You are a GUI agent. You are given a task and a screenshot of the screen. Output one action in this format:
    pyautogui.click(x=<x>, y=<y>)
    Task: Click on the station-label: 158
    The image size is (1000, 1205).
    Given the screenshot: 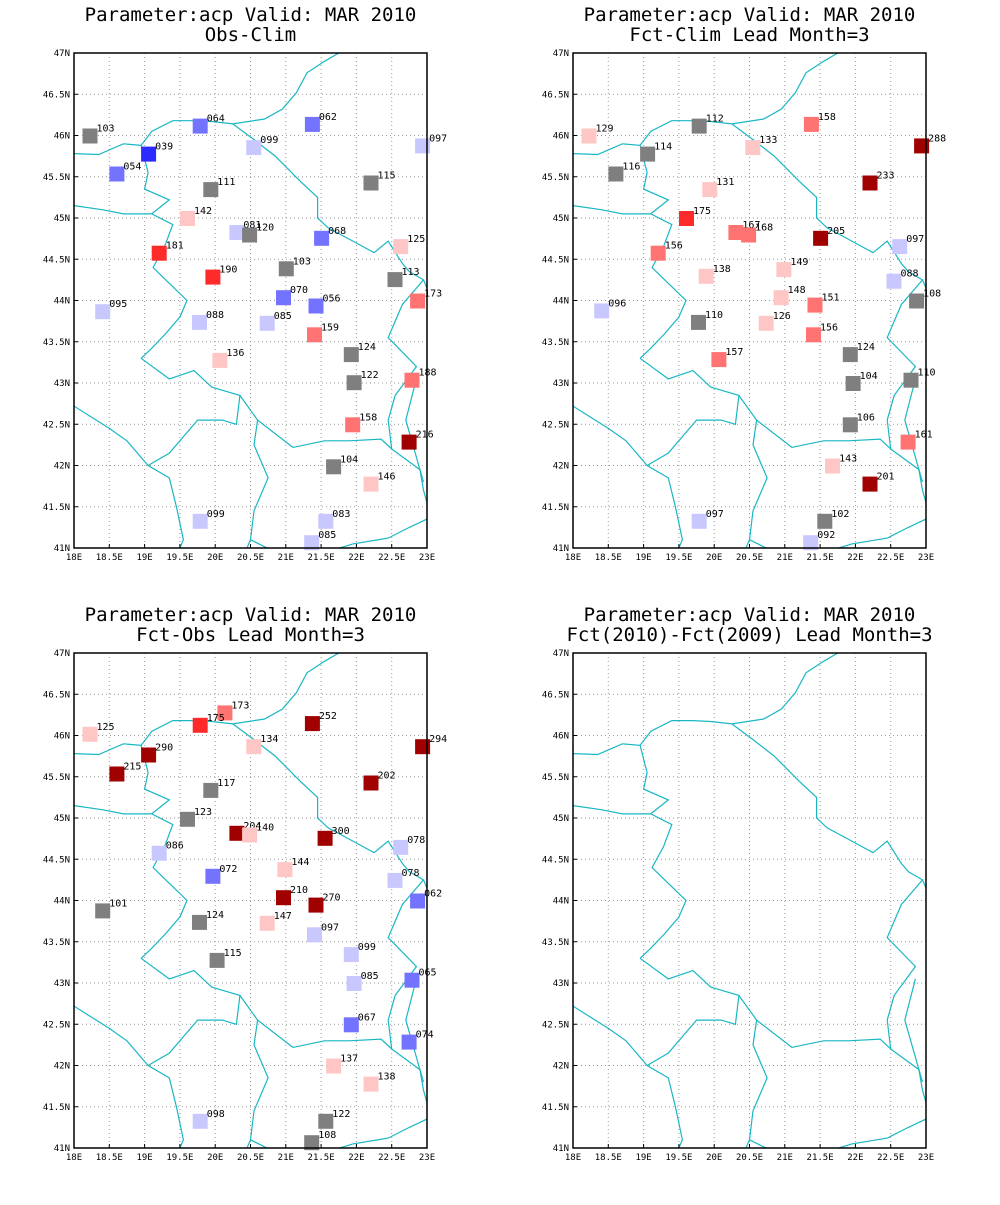 What is the action you would take?
    pyautogui.click(x=368, y=417)
    